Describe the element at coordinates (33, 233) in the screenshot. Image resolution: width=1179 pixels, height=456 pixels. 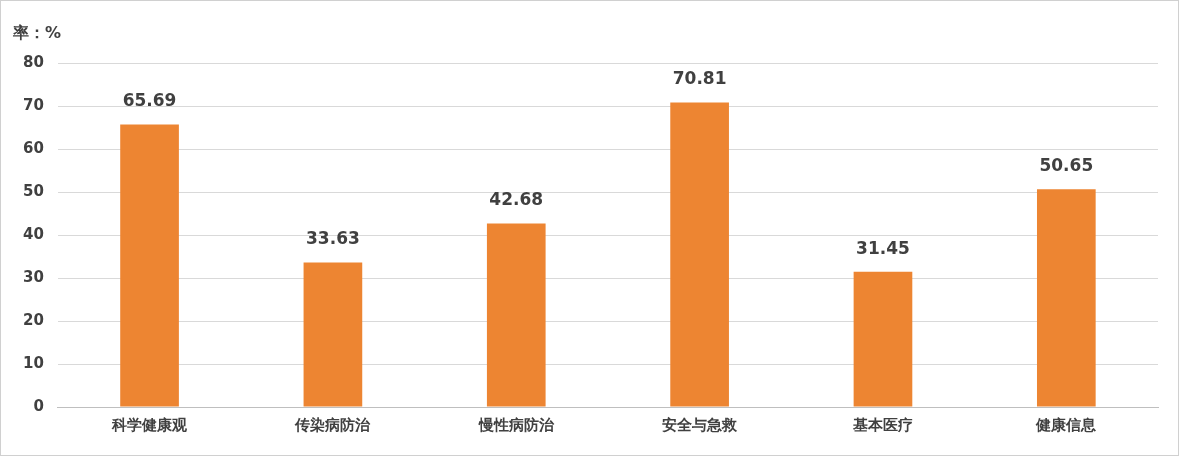
I see `y-tick-label: 40` at that location.